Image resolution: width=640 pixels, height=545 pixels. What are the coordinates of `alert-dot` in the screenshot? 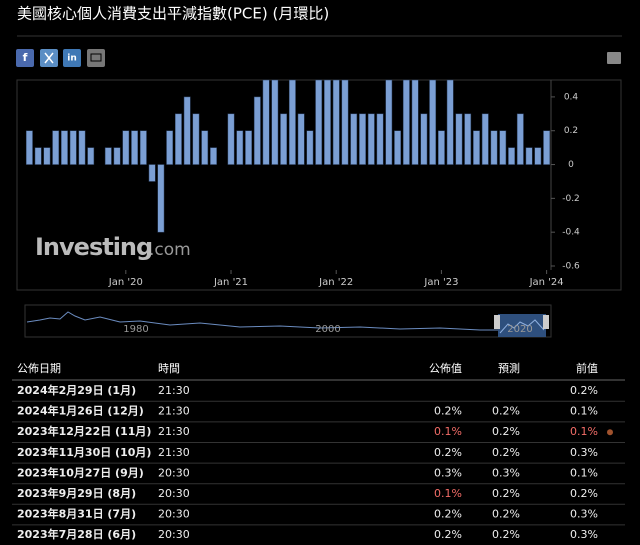 It's located at (610, 432).